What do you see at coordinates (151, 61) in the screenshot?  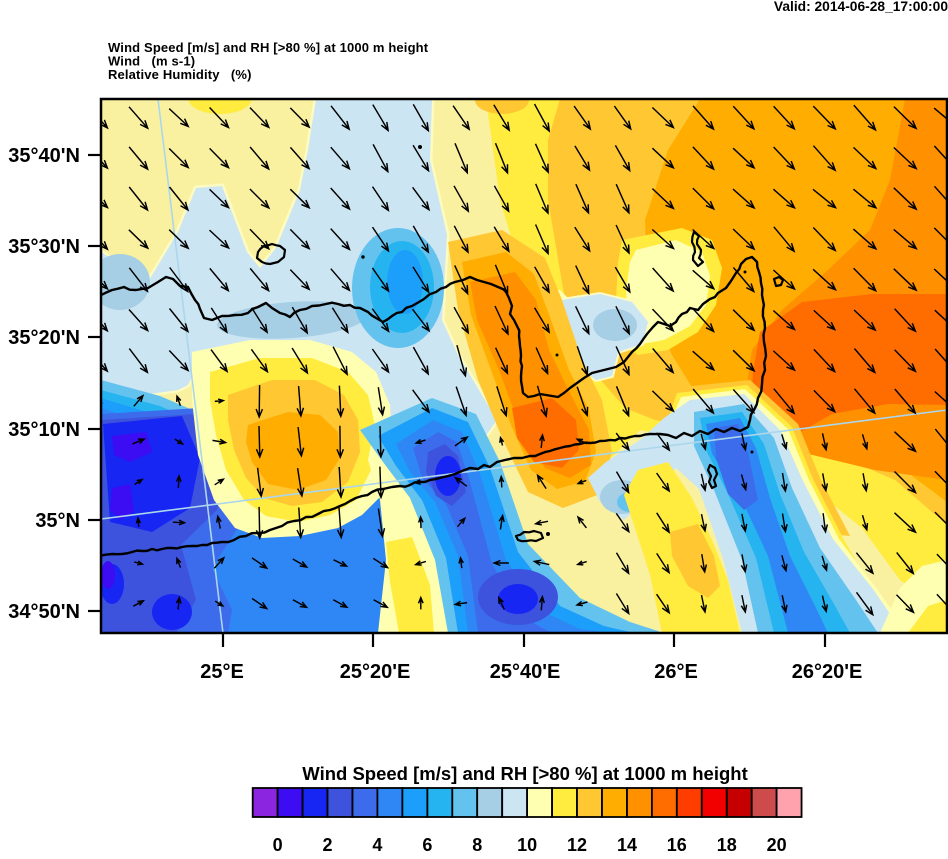 I see `svg-text: Wind (m s-1)` at bounding box center [151, 61].